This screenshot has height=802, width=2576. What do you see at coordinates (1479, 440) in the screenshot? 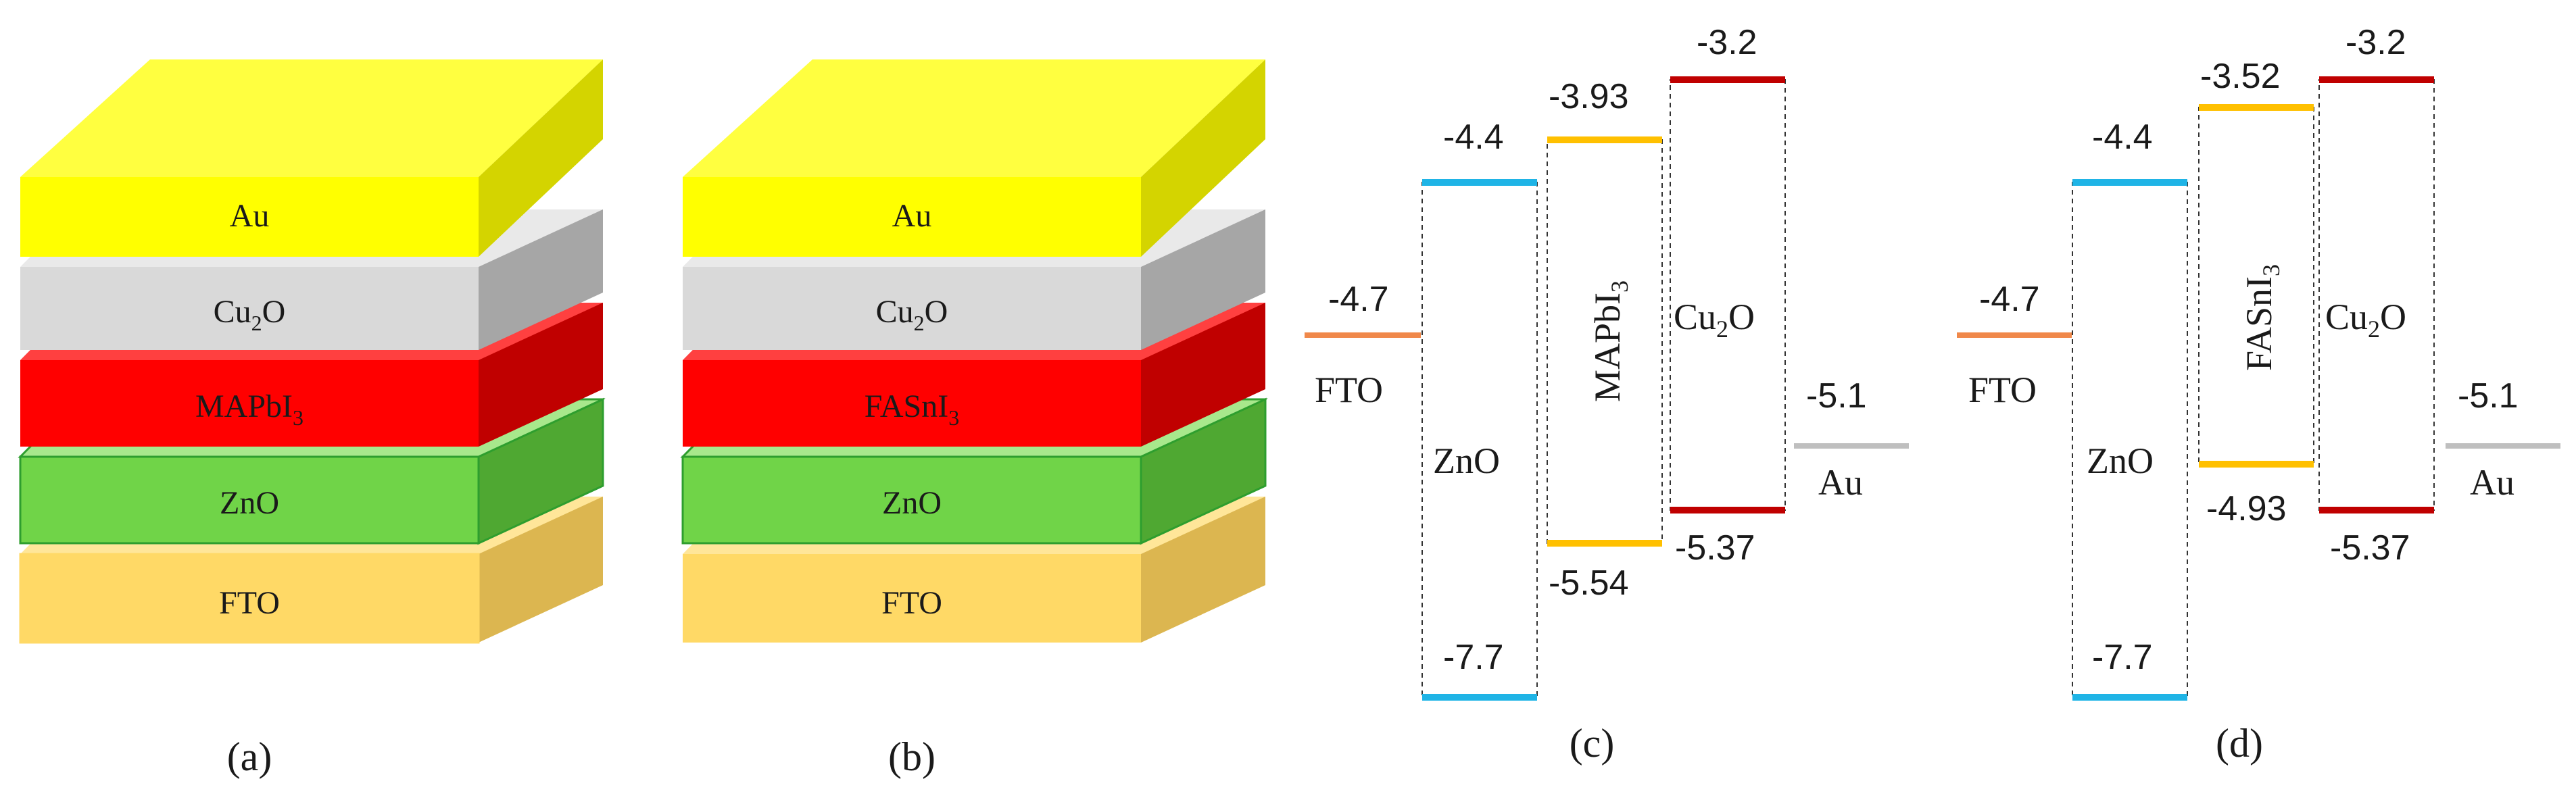
I see `zno-box-c` at bounding box center [1479, 440].